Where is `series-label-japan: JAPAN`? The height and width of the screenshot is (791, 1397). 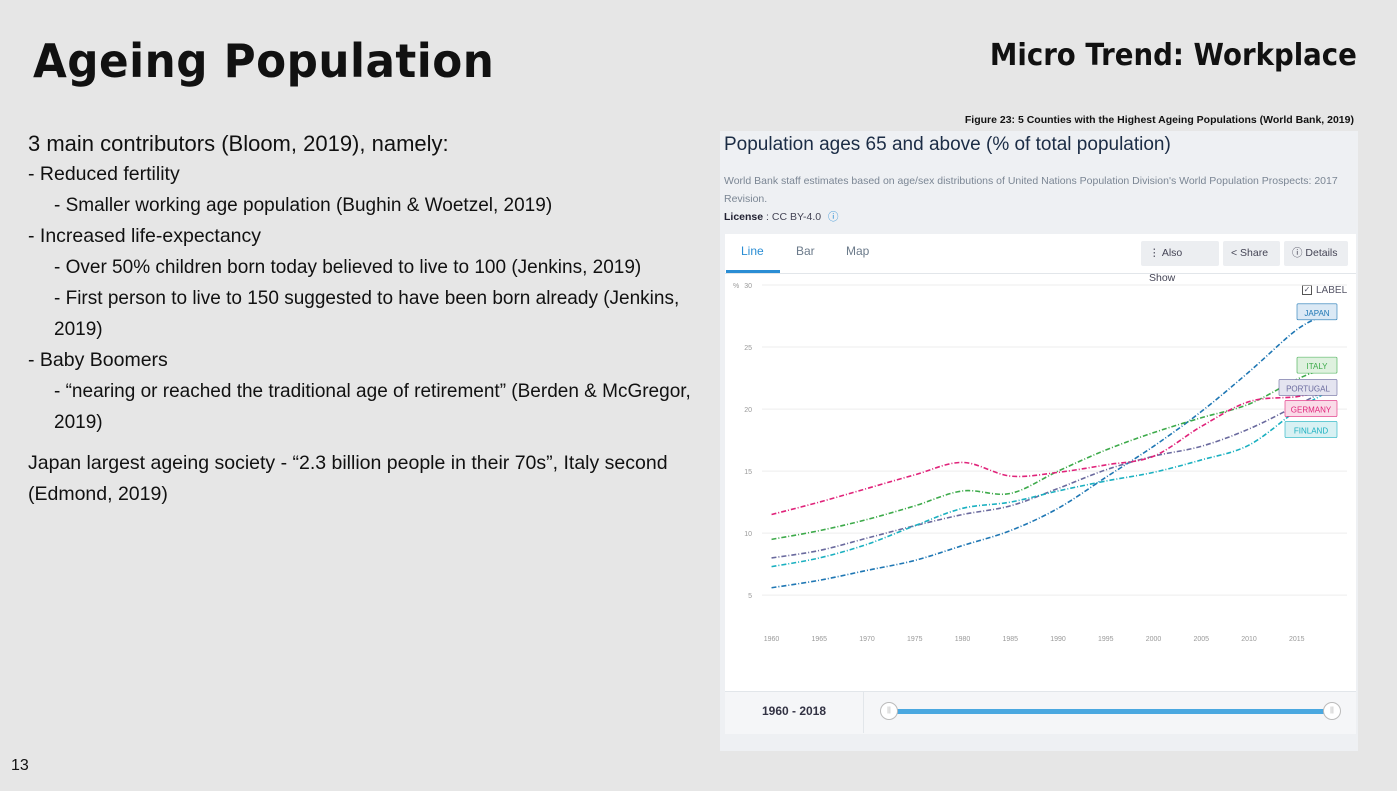 series-label-japan: JAPAN is located at coordinates (1316, 313).